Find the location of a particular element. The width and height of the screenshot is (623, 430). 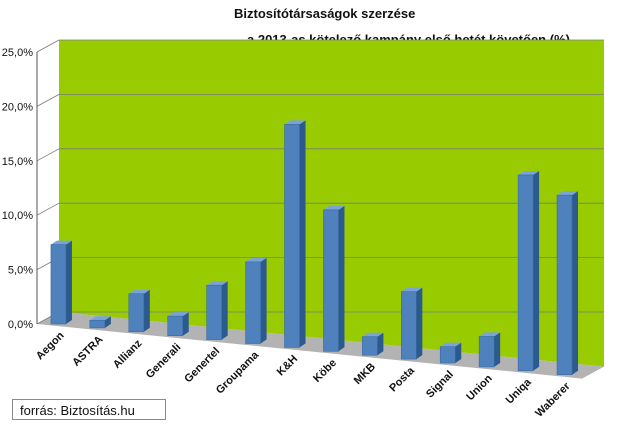

y-tick-label: 20,0% is located at coordinates (17, 107).